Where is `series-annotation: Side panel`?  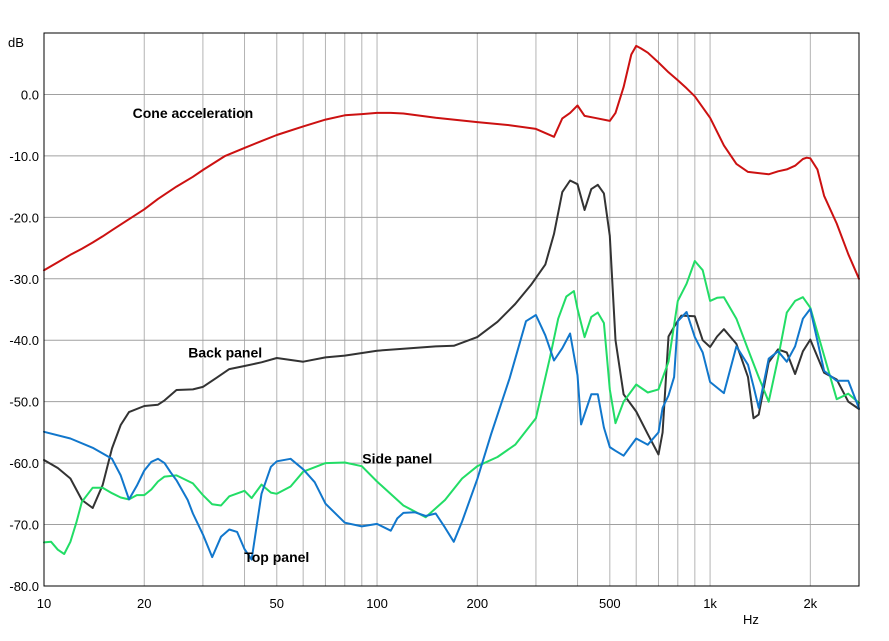
series-annotation: Side panel is located at coordinates (397, 459).